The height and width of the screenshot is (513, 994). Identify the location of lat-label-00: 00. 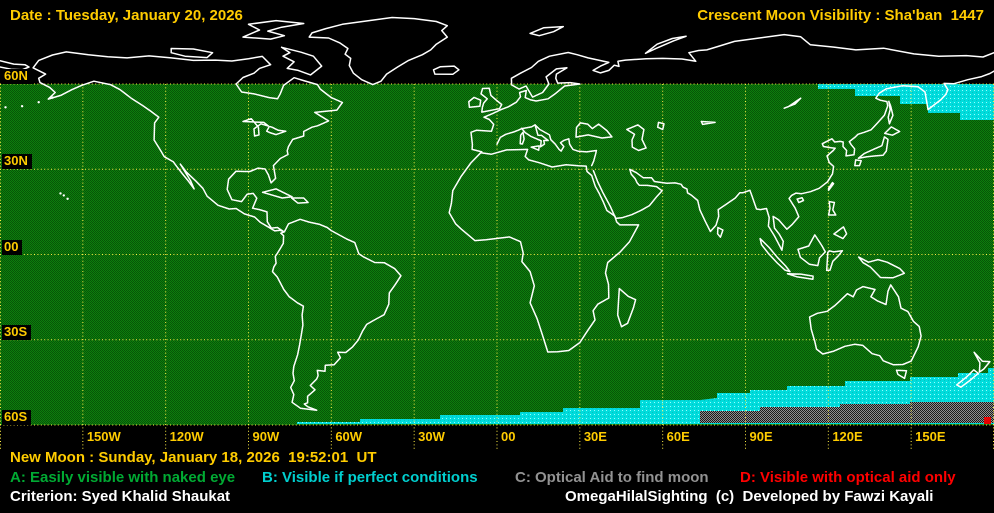
(12, 247).